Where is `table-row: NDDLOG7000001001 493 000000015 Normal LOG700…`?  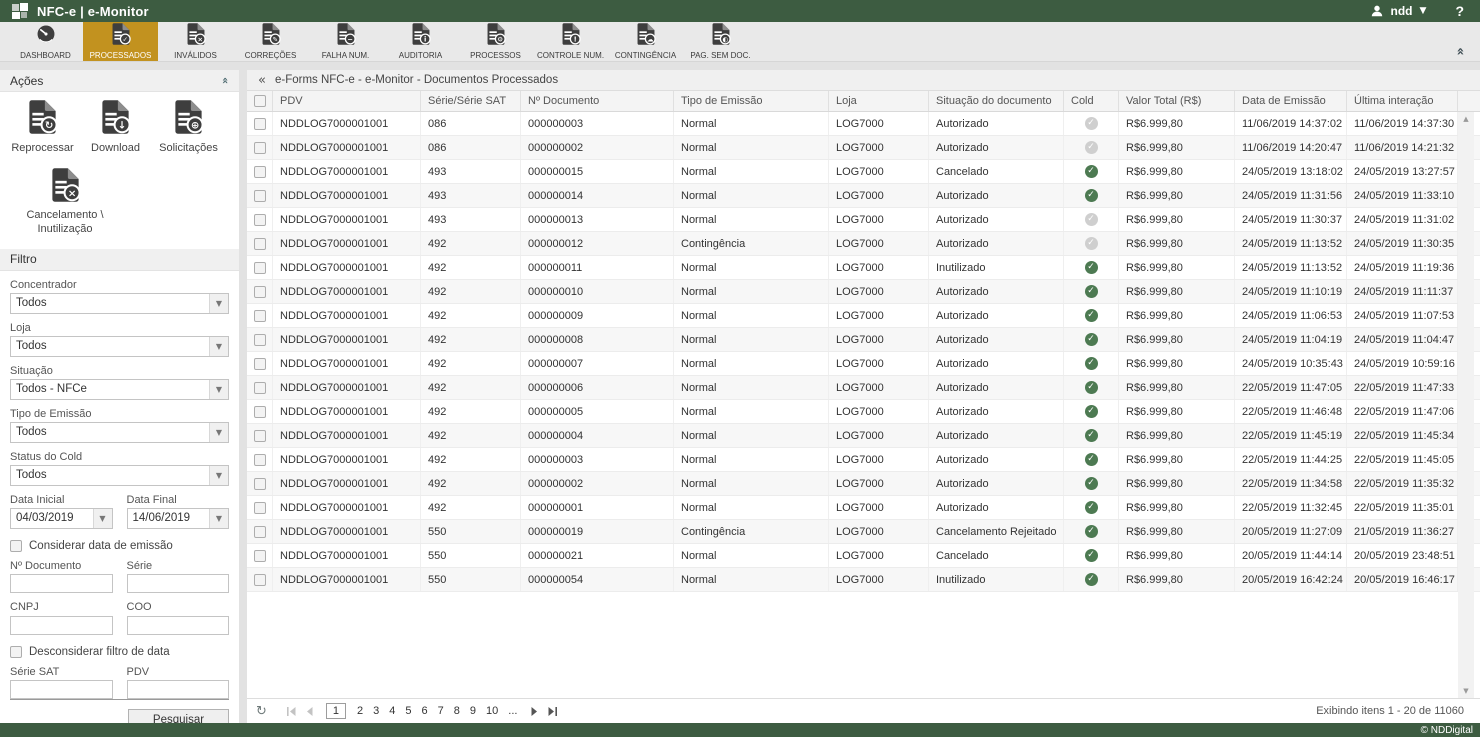
table-row: NDDLOG7000001001 493 000000015 Normal LOG700… is located at coordinates (863, 172).